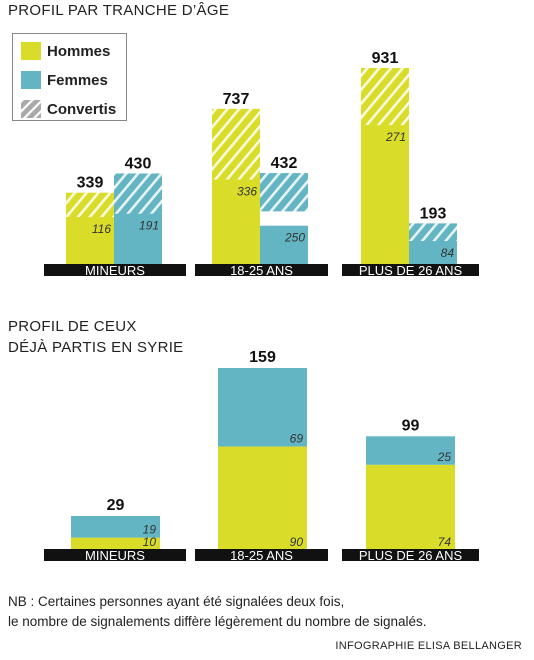  Describe the element at coordinates (448, 253) in the screenshot. I see `convertis-label-femmes-plus-de-26-ans: 84` at that location.